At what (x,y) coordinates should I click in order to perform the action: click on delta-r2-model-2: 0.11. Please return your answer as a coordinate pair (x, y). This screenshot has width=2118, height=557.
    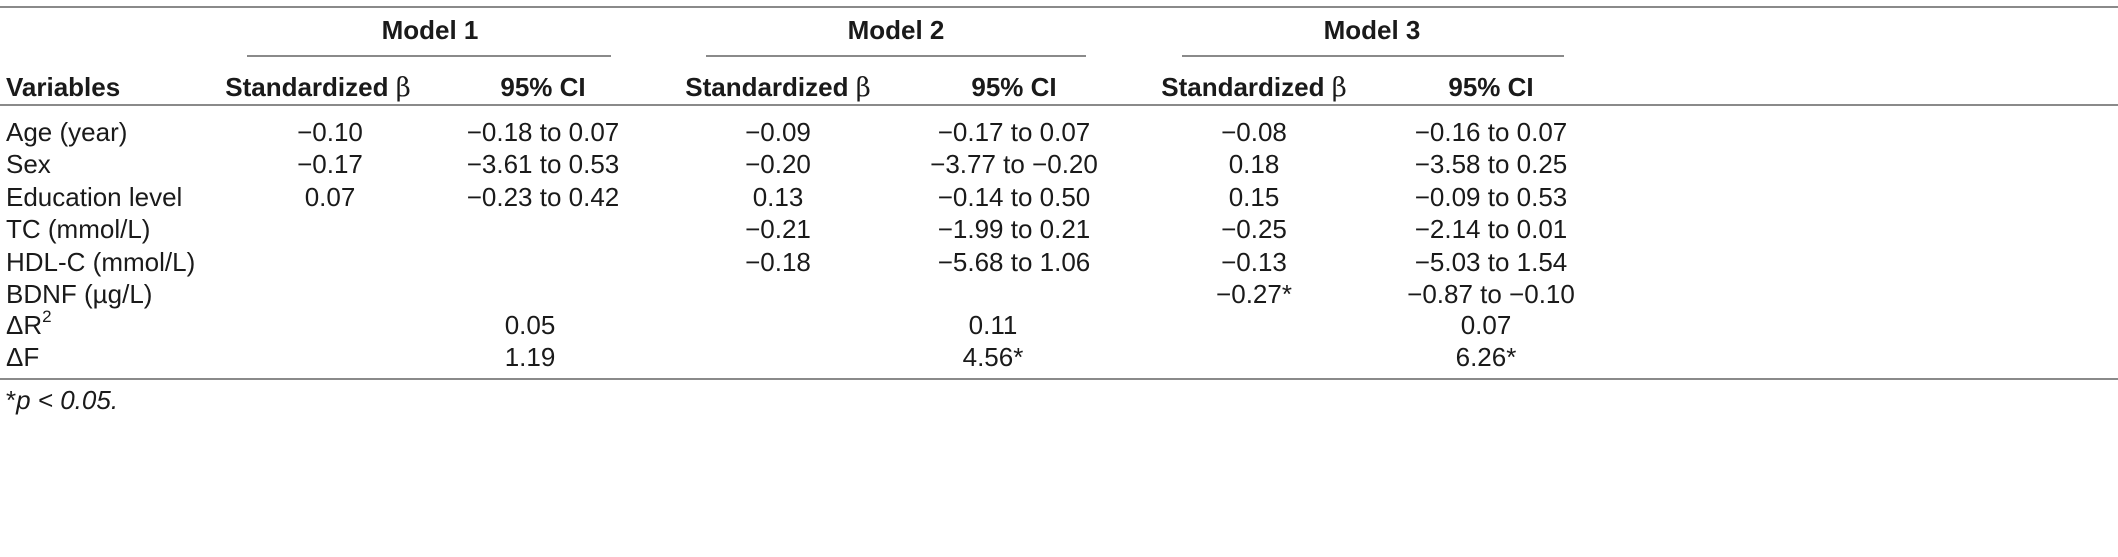
    Looking at the image, I should click on (993, 325).